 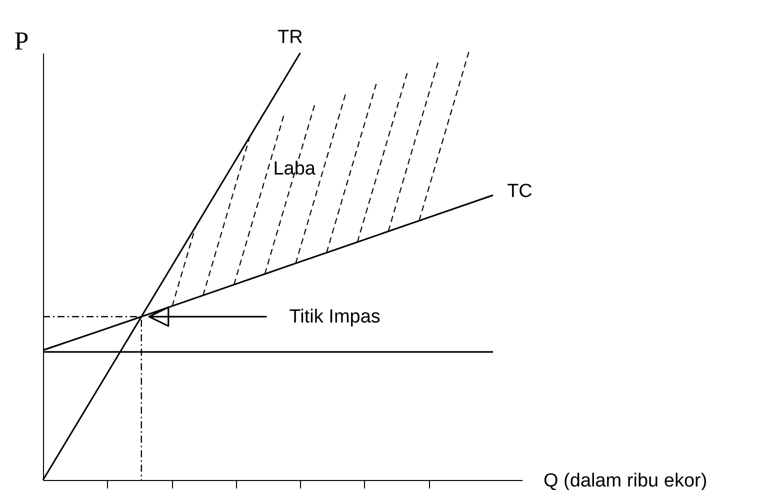 What do you see at coordinates (294, 169) in the screenshot?
I see `annotation: Laba` at bounding box center [294, 169].